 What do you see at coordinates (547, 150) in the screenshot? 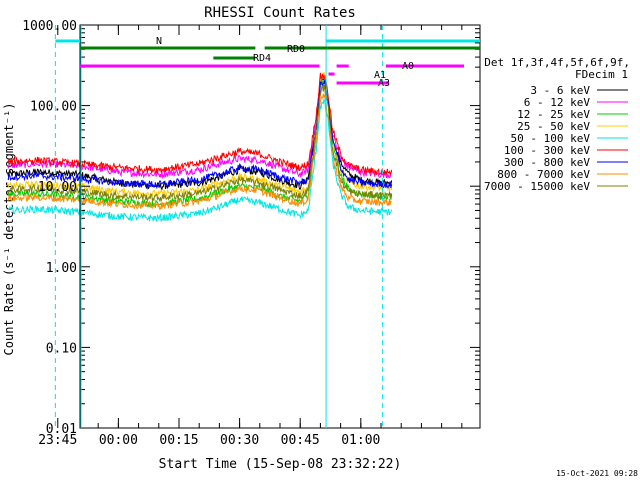
I see `legend-entry-label: 100 - 300 keV` at bounding box center [547, 150].